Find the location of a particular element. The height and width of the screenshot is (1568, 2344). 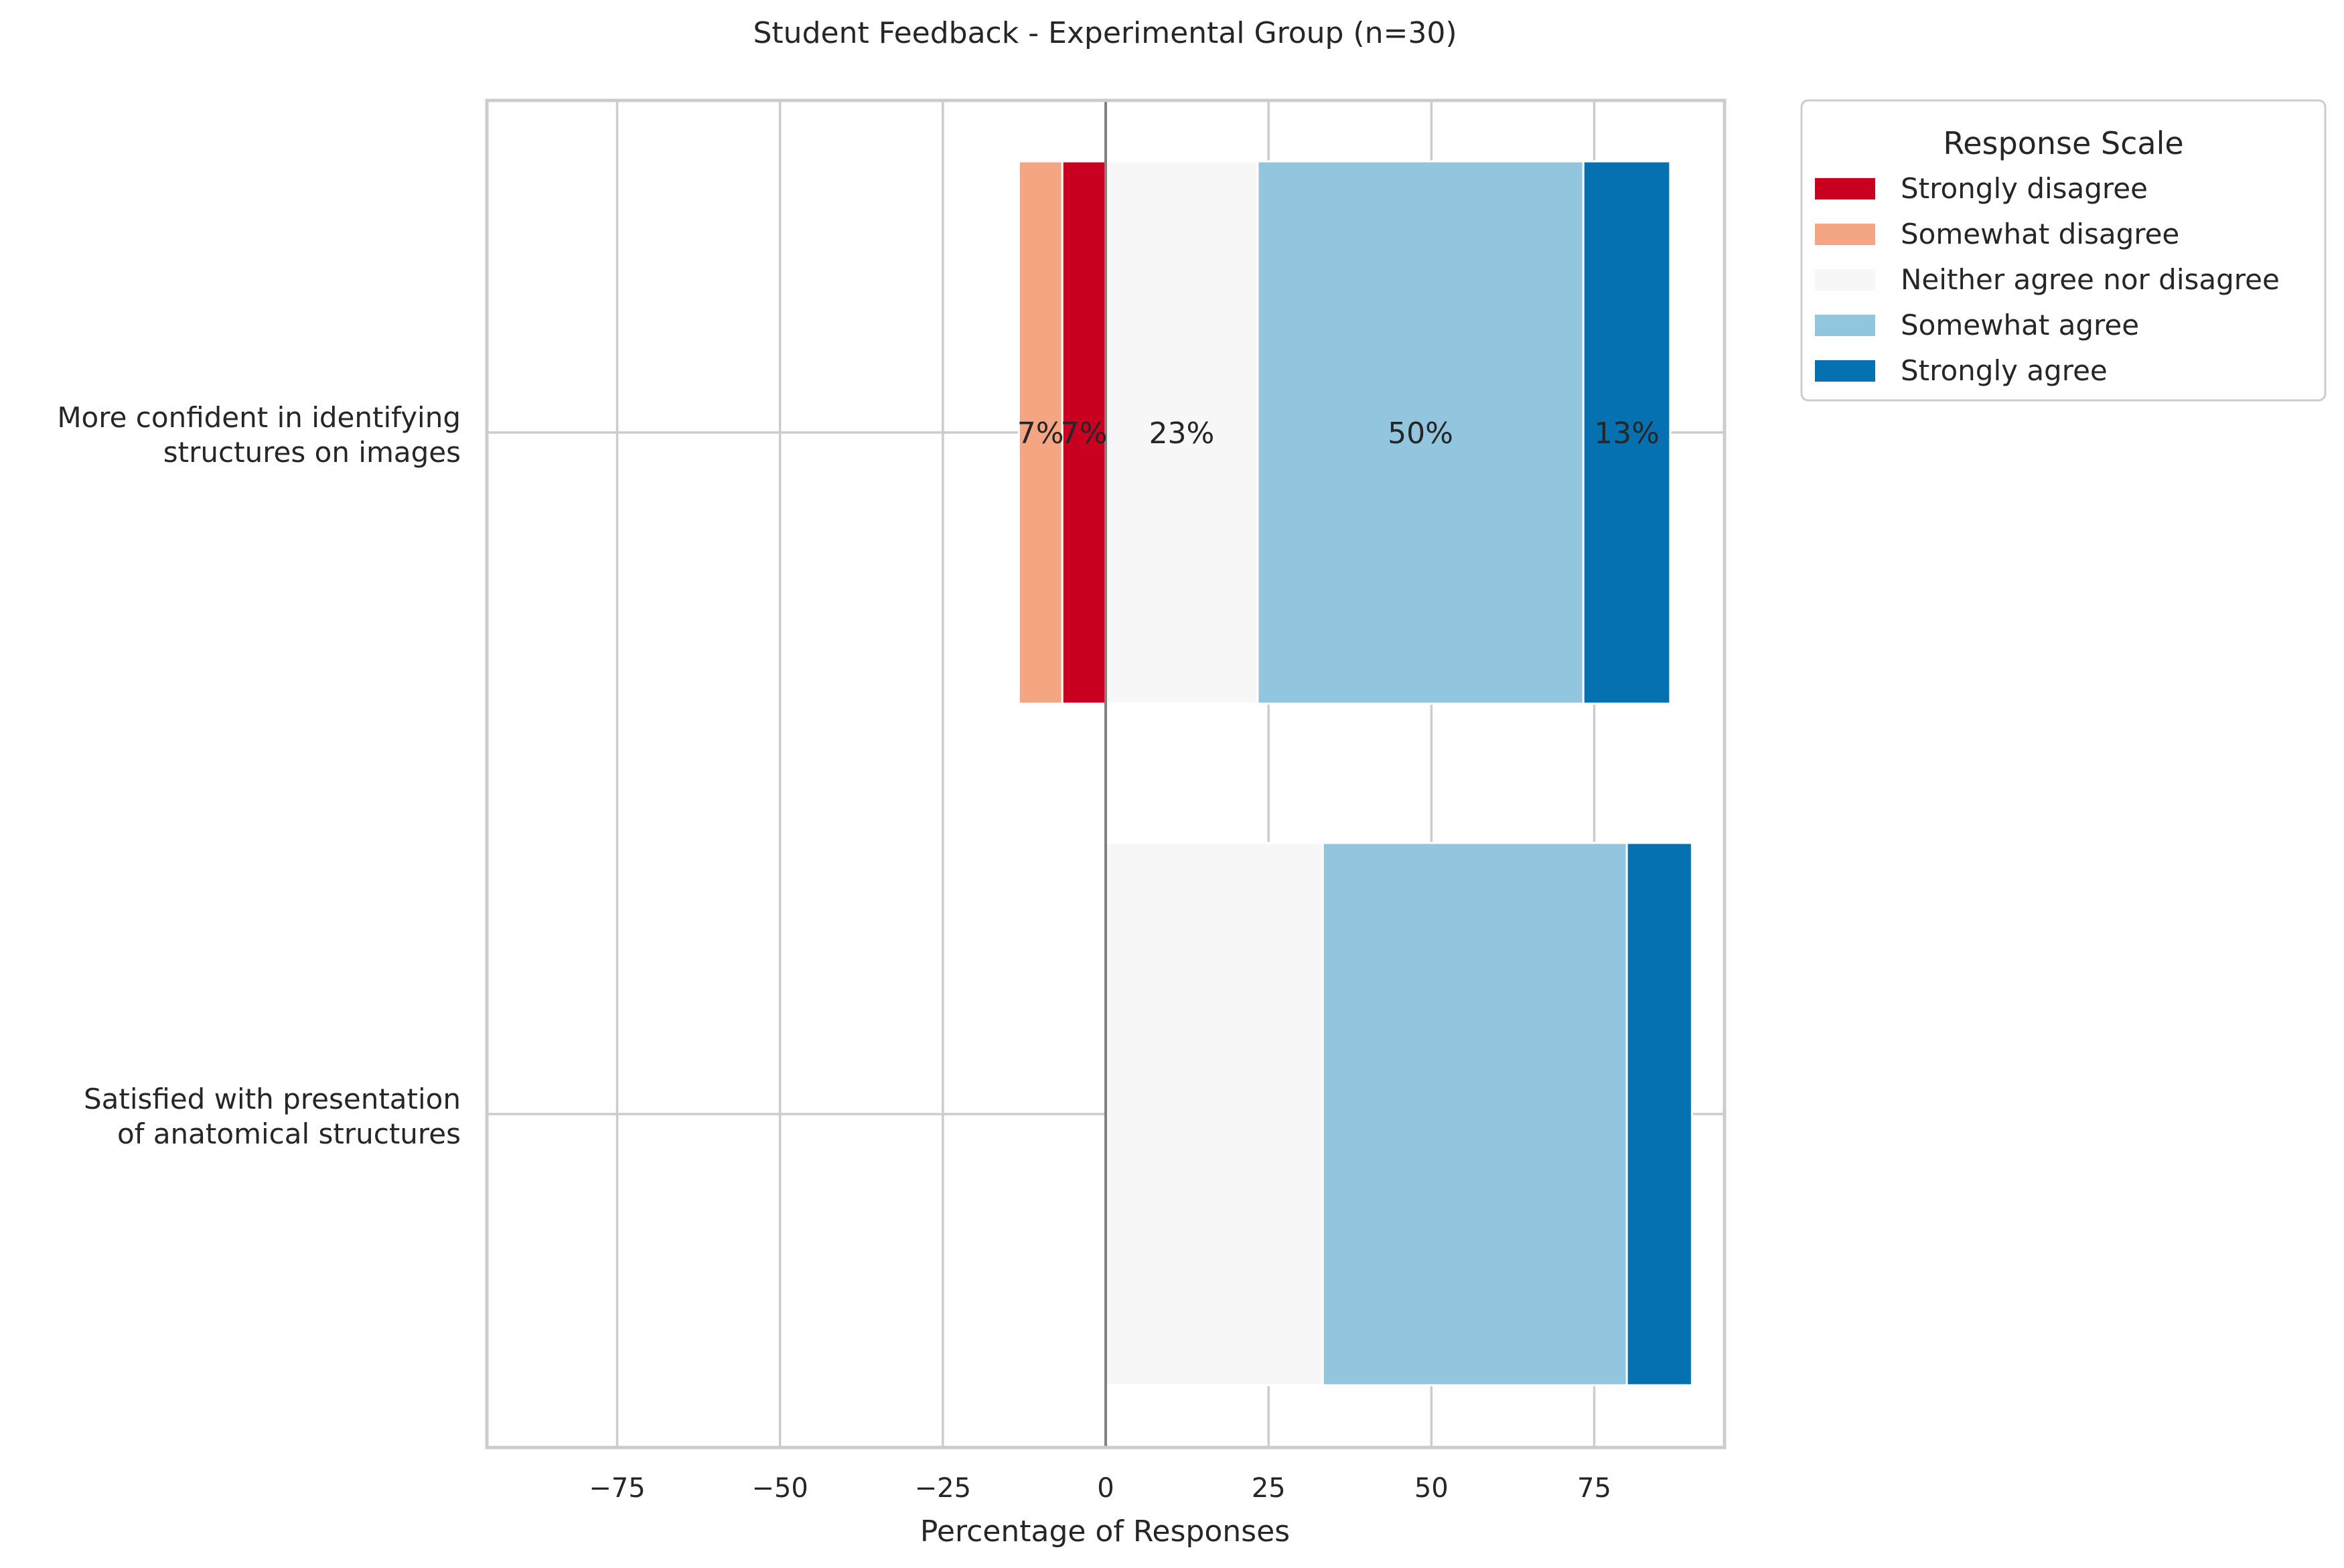

x-tick-label-5: 50 is located at coordinates (1431, 1488).